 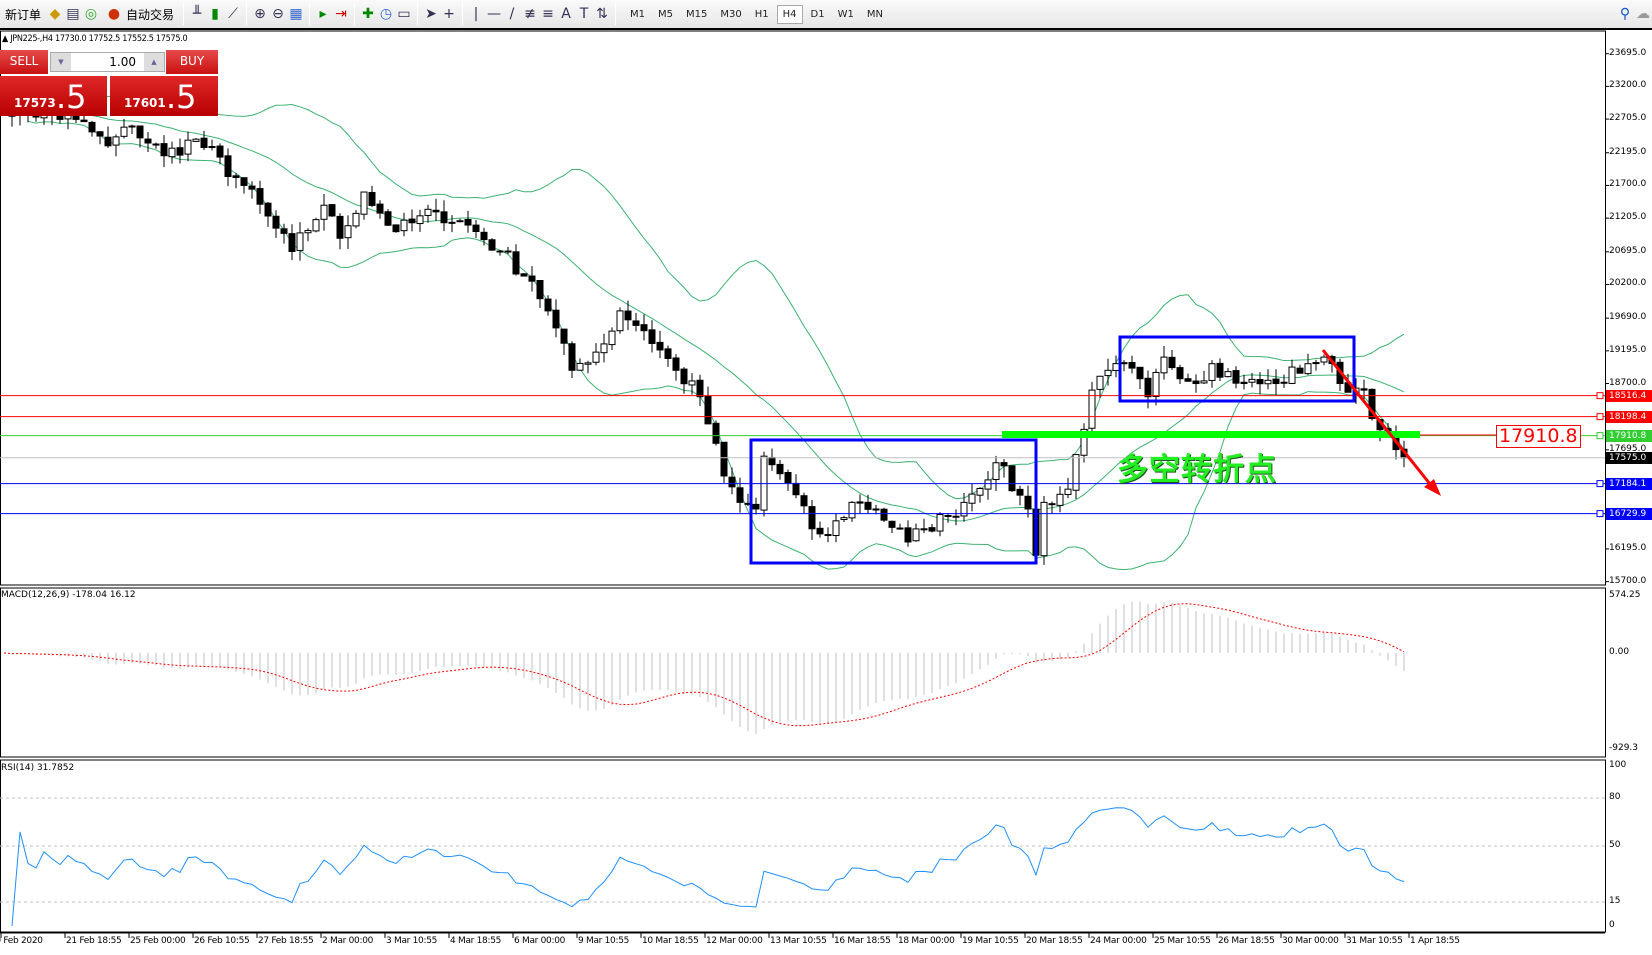 I want to click on zoom-in-icon: ⊕, so click(x=260, y=14).